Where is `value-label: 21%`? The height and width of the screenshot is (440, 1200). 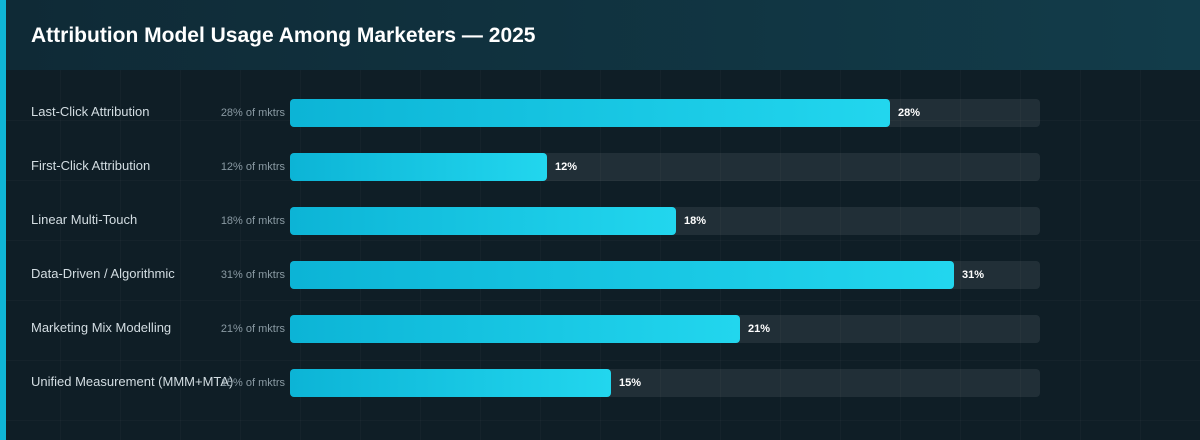
value-label: 21% is located at coordinates (759, 329).